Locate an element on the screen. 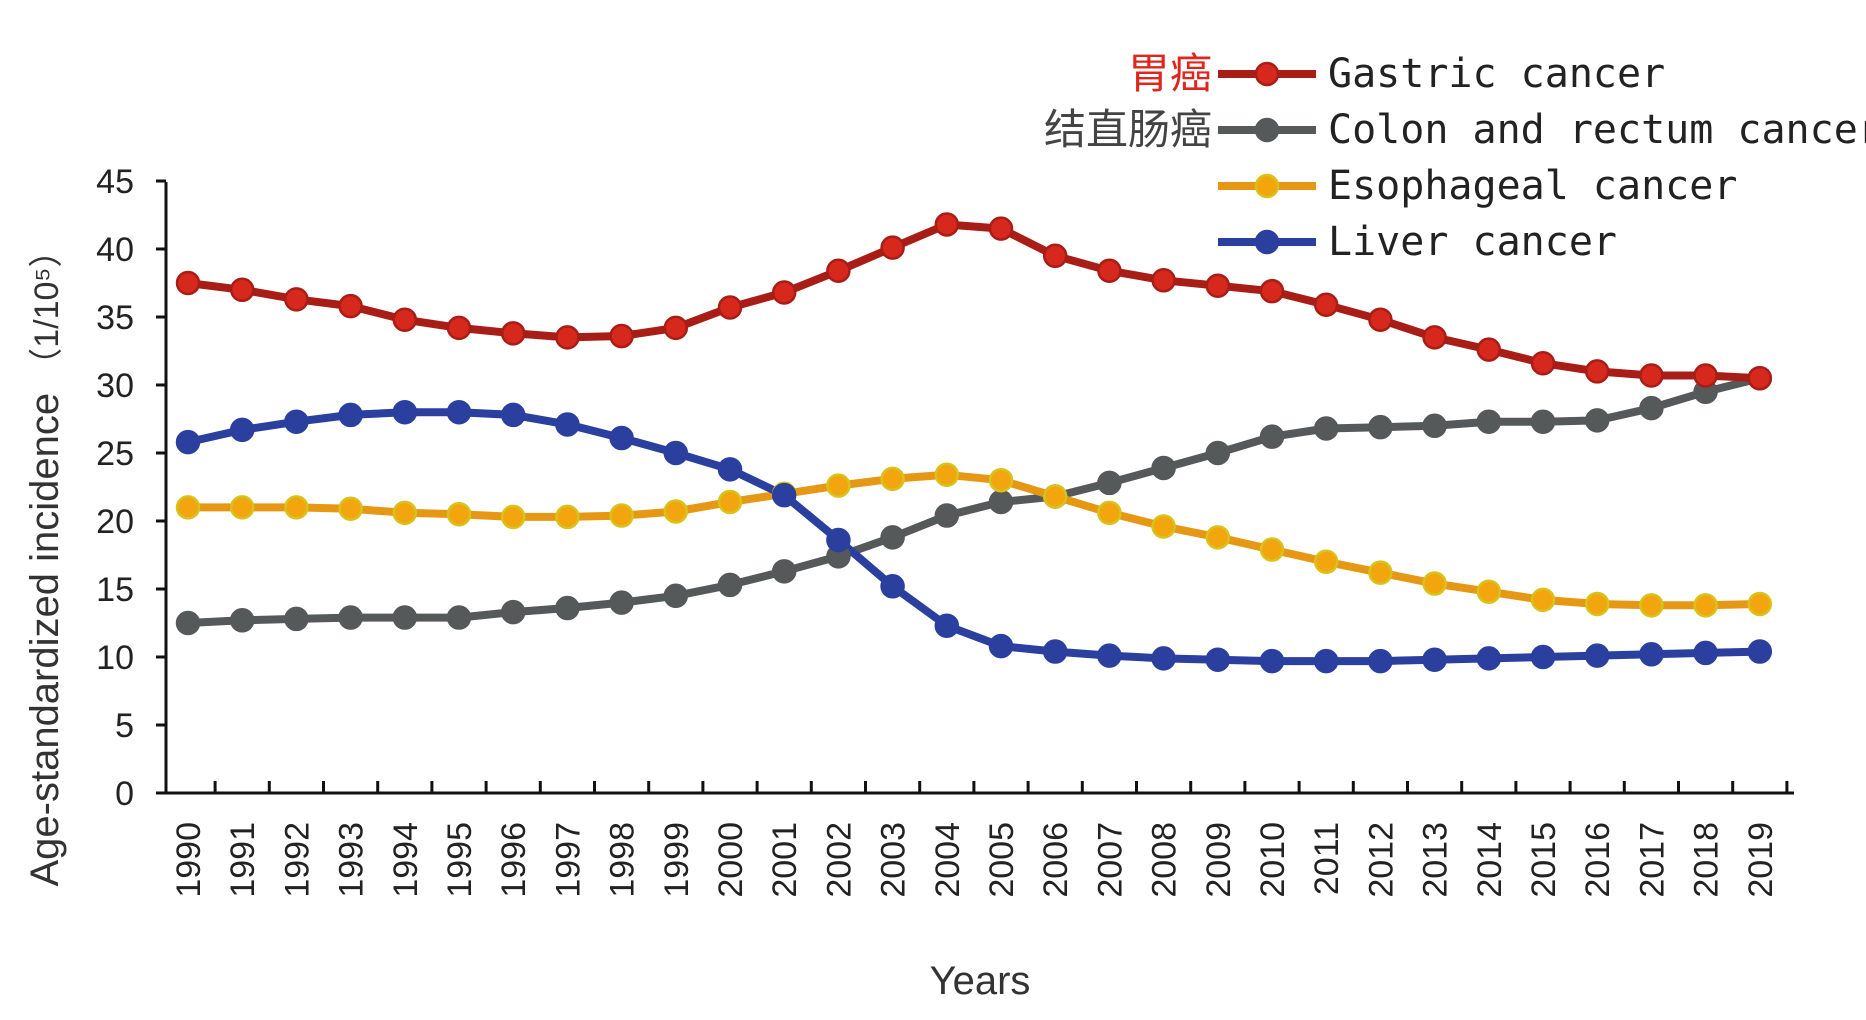  x-tick-label: 1990 is located at coordinates (189, 860).